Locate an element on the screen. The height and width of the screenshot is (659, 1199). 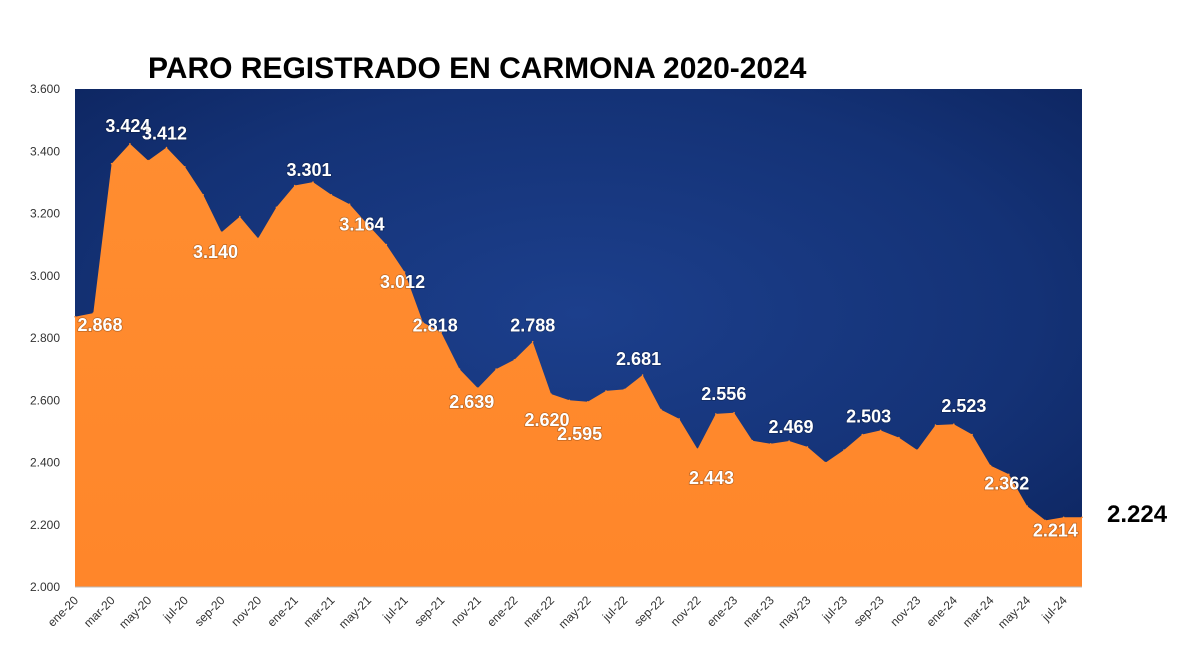
x-tick-label: jul-23 is located at coordinates (835, 609).